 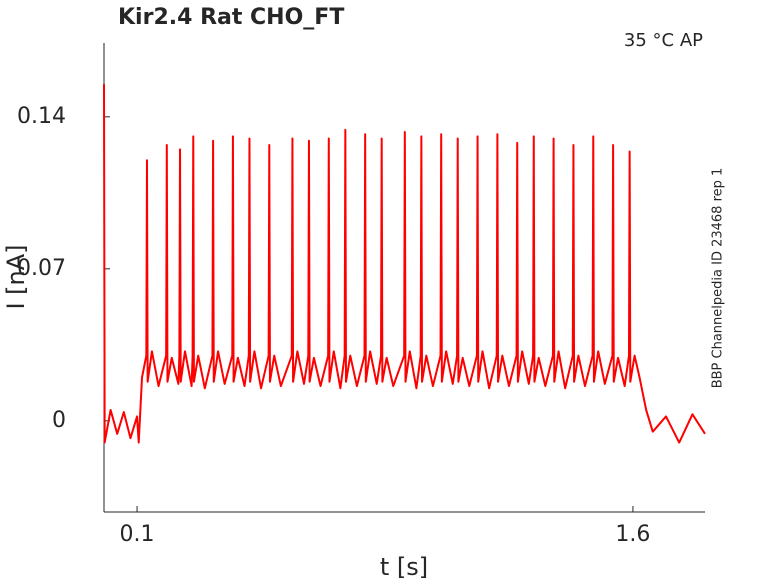 What do you see at coordinates (41, 268) in the screenshot?
I see `y-tick-label: 0.07` at bounding box center [41, 268].